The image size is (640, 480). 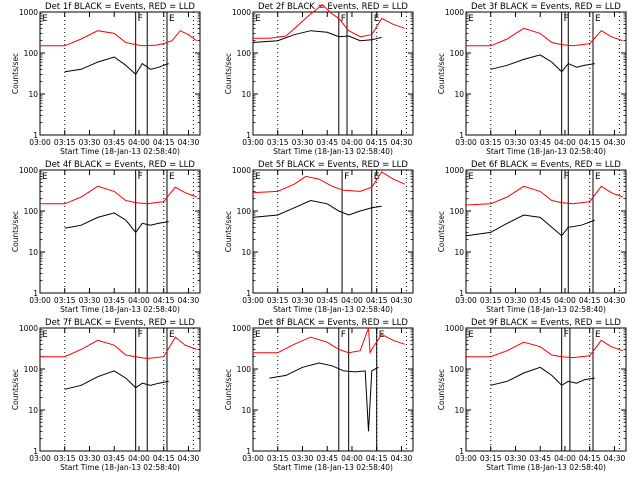 I want to click on chart-title: Det 9f BLACK = Events, RED = LLD, so click(x=546, y=323).